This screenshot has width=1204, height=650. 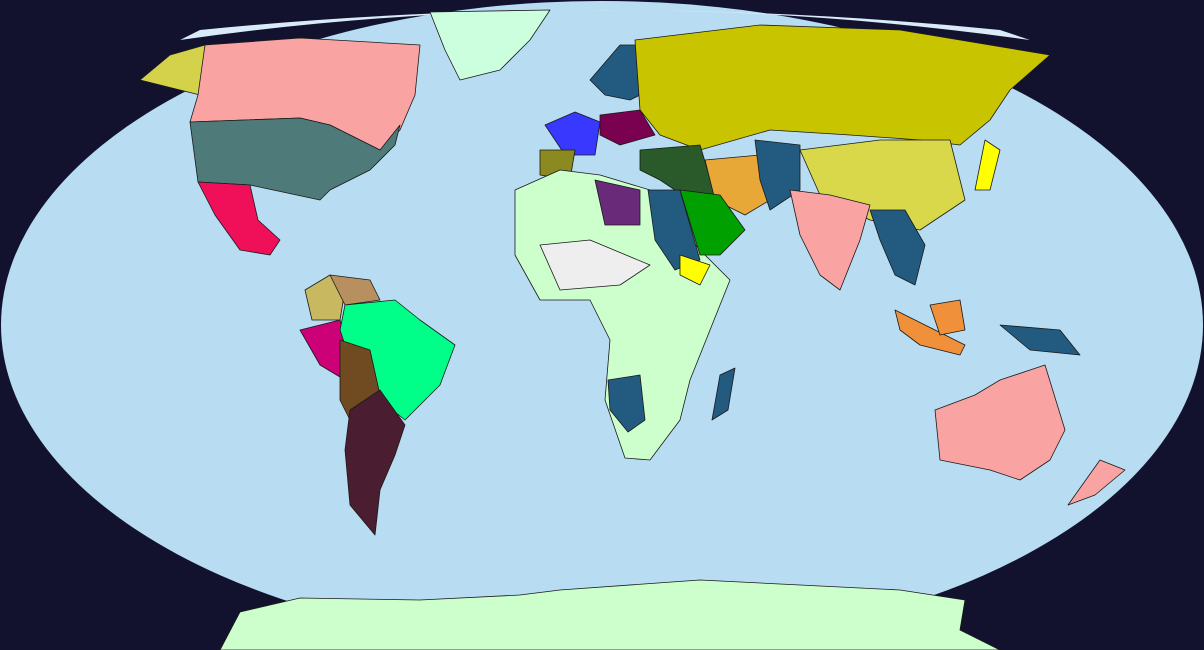 I want to click on region-unclaimed-sahel, so click(x=595, y=265).